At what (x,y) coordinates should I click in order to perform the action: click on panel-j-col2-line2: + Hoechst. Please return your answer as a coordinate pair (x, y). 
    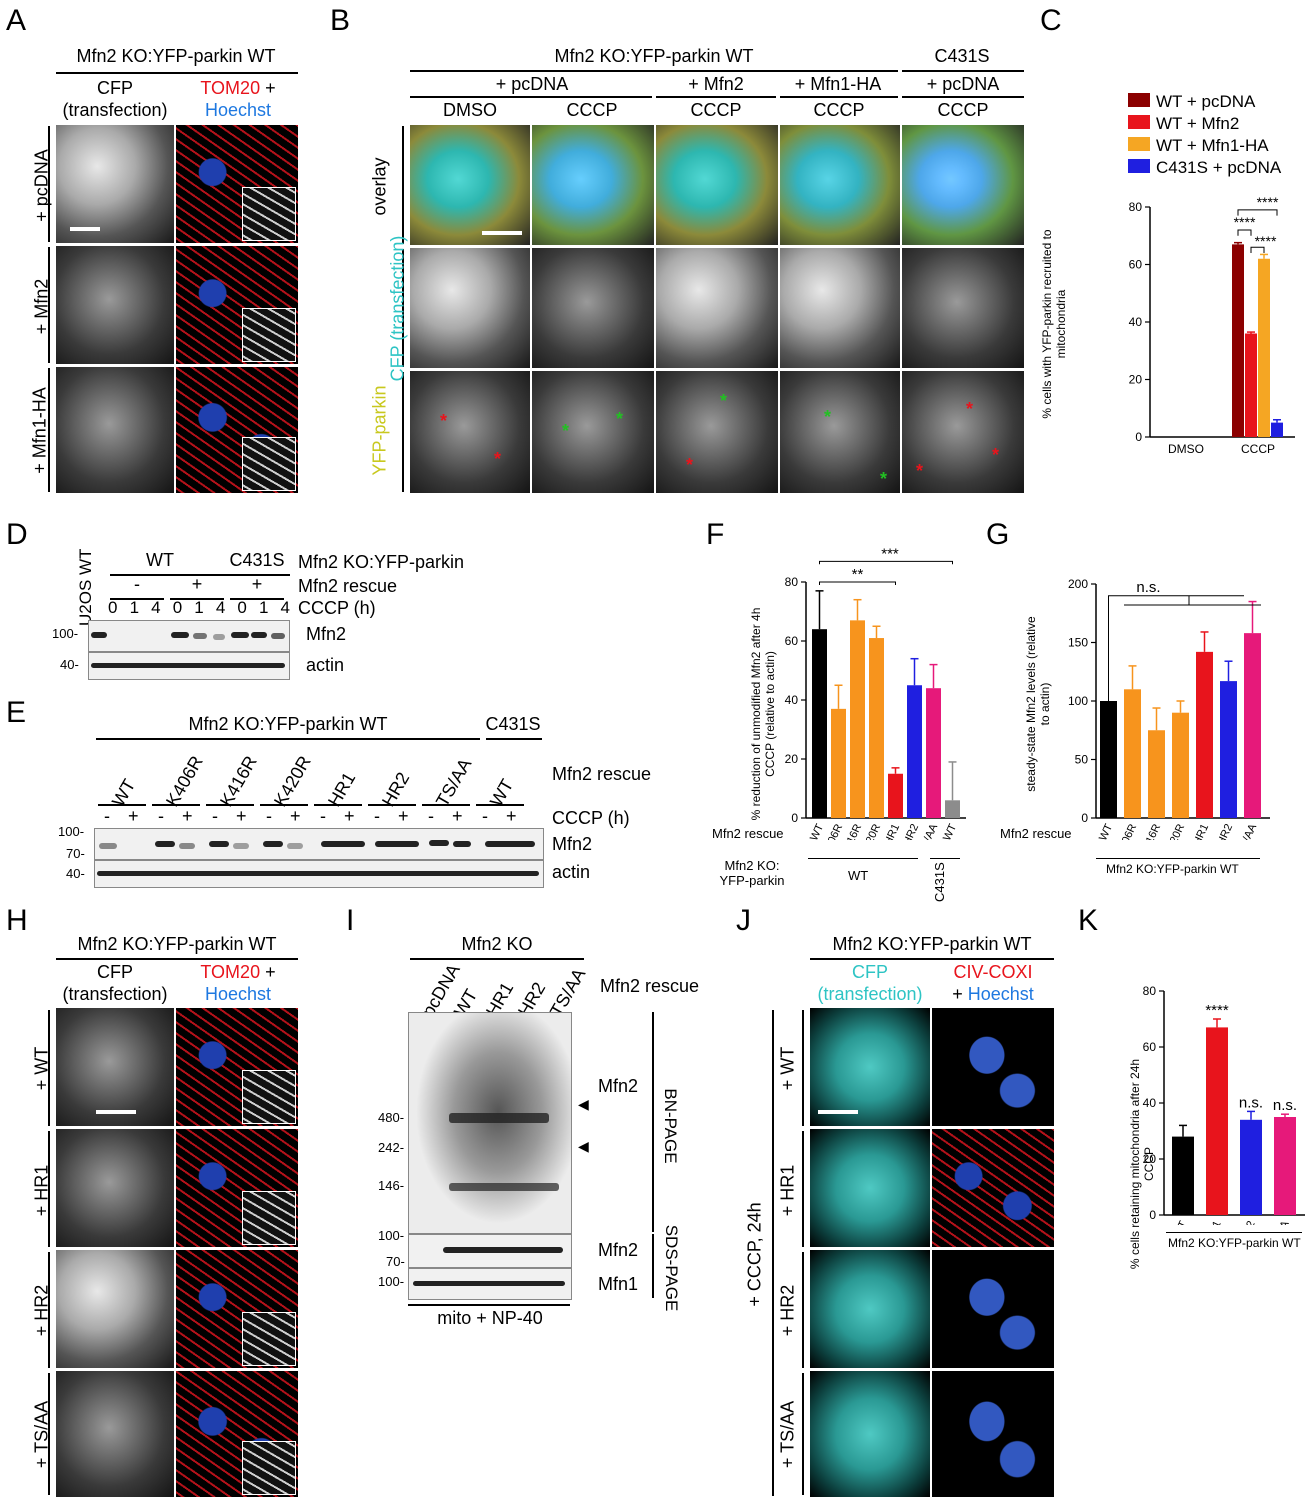
    Looking at the image, I should click on (993, 994).